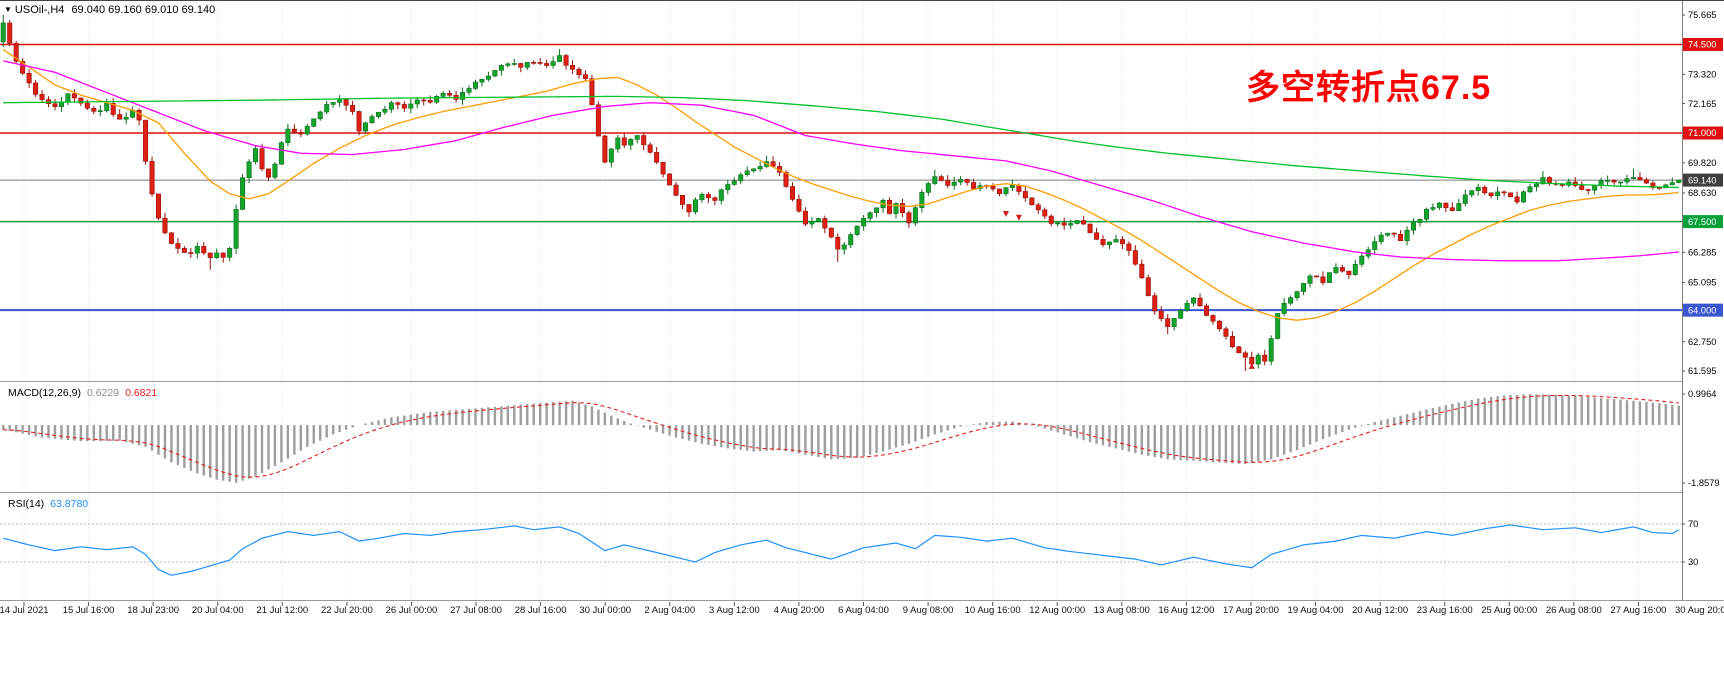 The image size is (1724, 677). Describe the element at coordinates (26, 504) in the screenshot. I see `rsi-name: RSI(14)` at that location.